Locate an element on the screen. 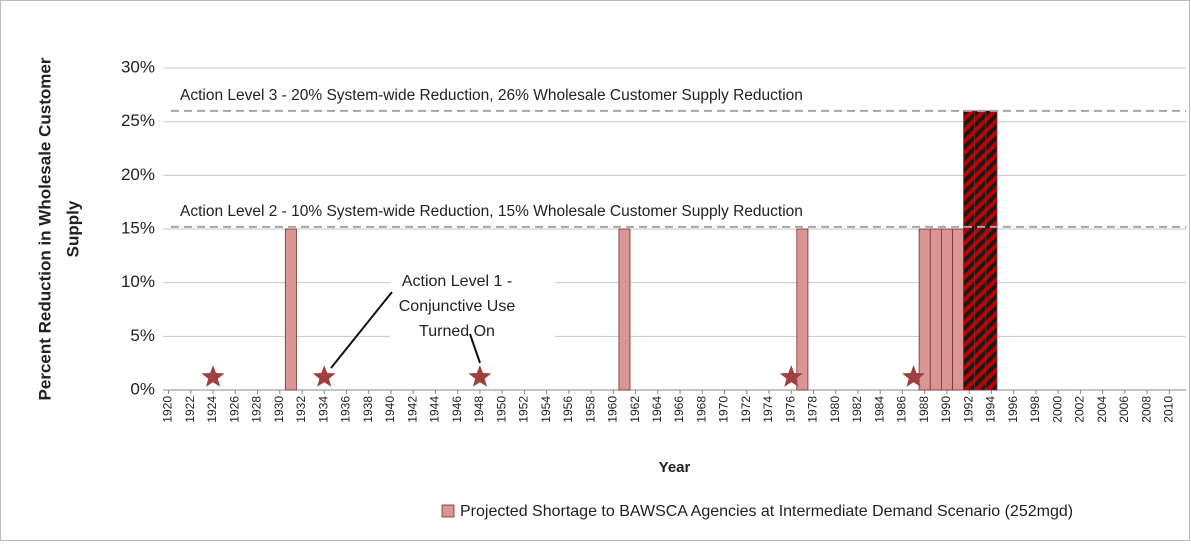 The height and width of the screenshot is (547, 1191). x-tick-label: 1936 is located at coordinates (346, 409).